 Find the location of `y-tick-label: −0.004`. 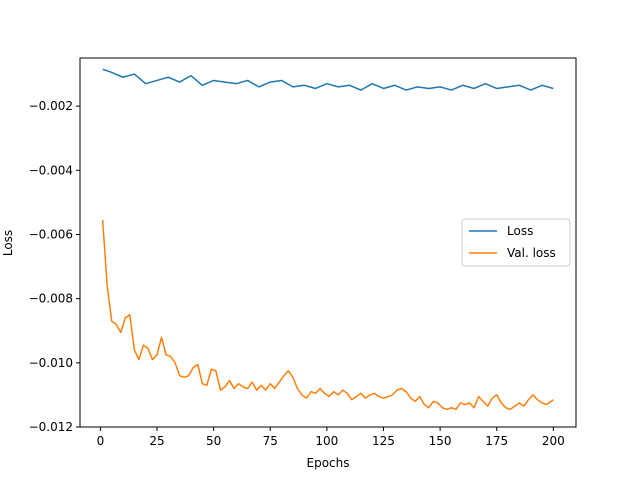

y-tick-label: −0.004 is located at coordinates (51, 170).